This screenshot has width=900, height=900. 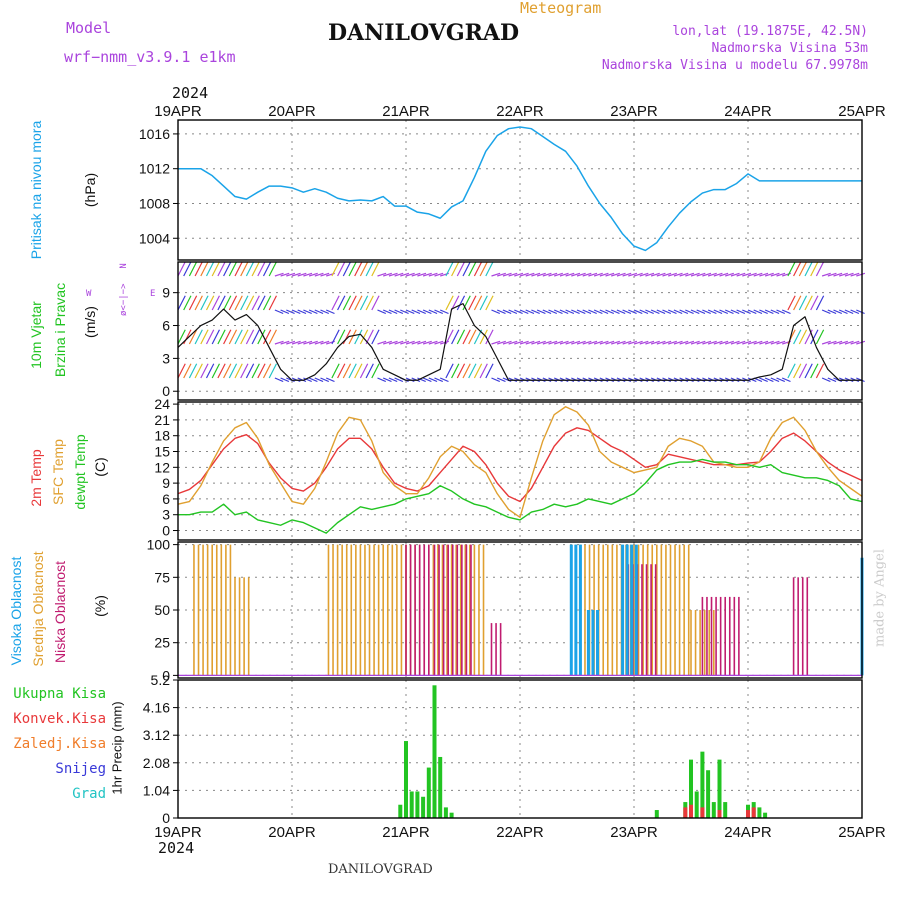 What do you see at coordinates (406, 111) in the screenshot?
I see `date-label-top: 21APR` at bounding box center [406, 111].